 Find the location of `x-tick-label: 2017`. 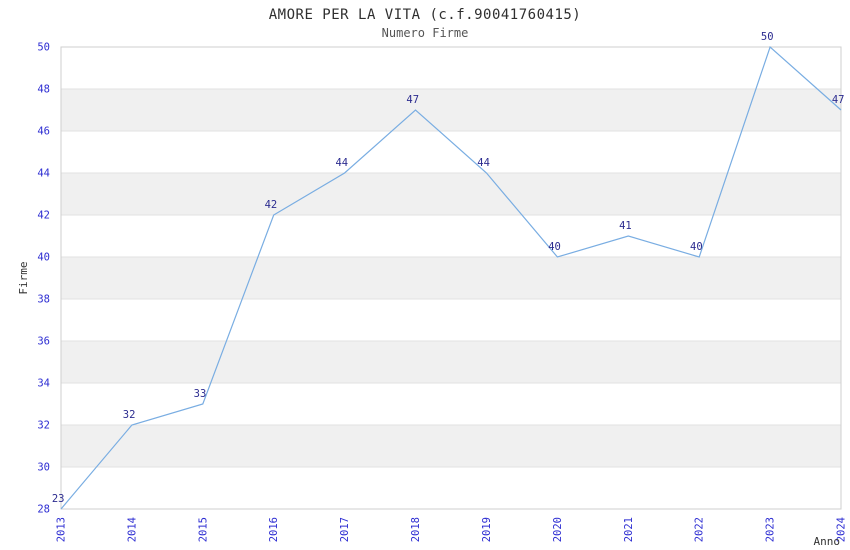

x-tick-label: 2017 is located at coordinates (345, 529).